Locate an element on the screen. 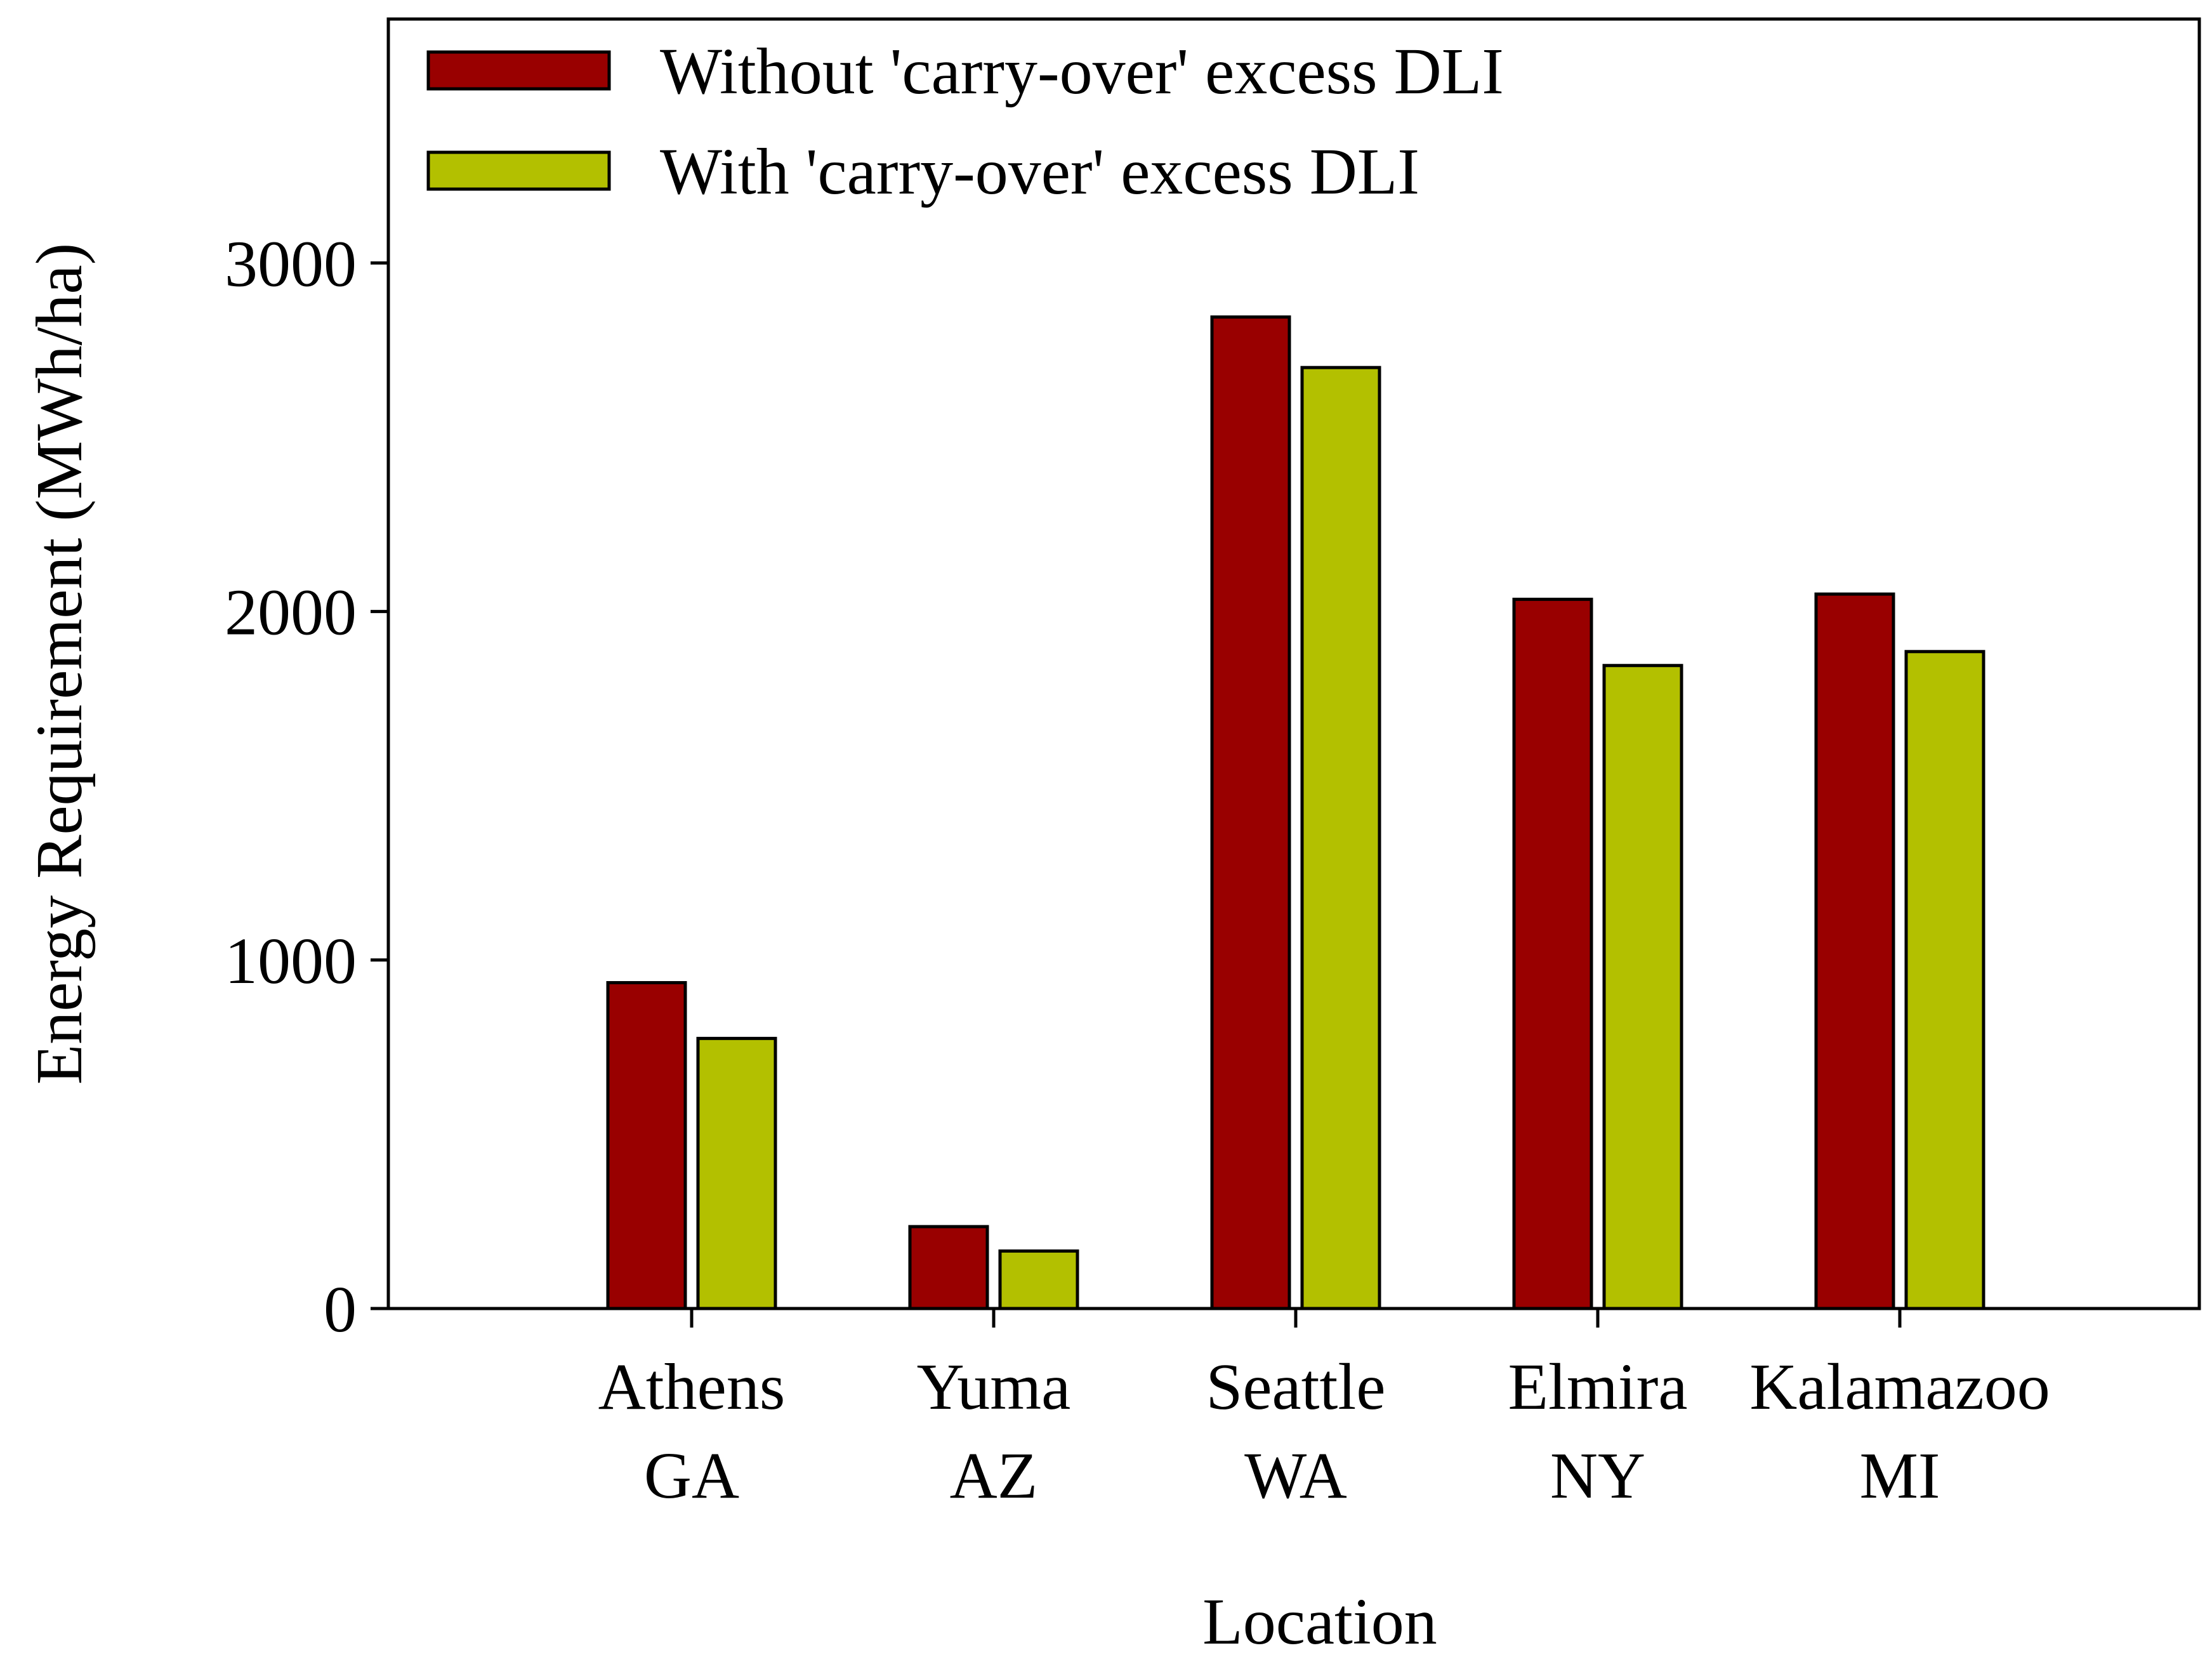  bar-elmira-with-carry-over is located at coordinates (1642, 987).